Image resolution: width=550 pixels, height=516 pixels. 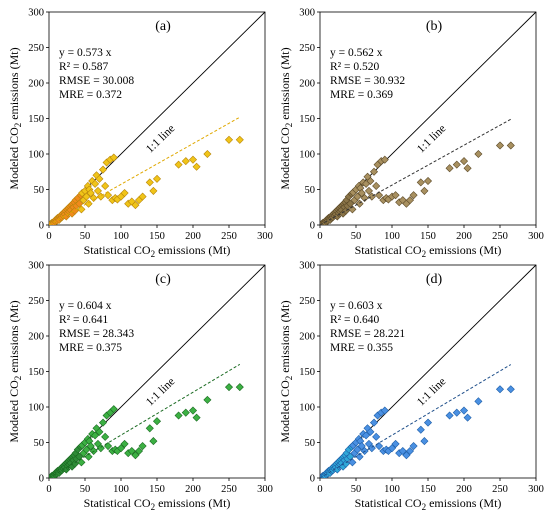 What do you see at coordinates (265, 489) in the screenshot?
I see `x-tick-label: 300` at bounding box center [265, 489].